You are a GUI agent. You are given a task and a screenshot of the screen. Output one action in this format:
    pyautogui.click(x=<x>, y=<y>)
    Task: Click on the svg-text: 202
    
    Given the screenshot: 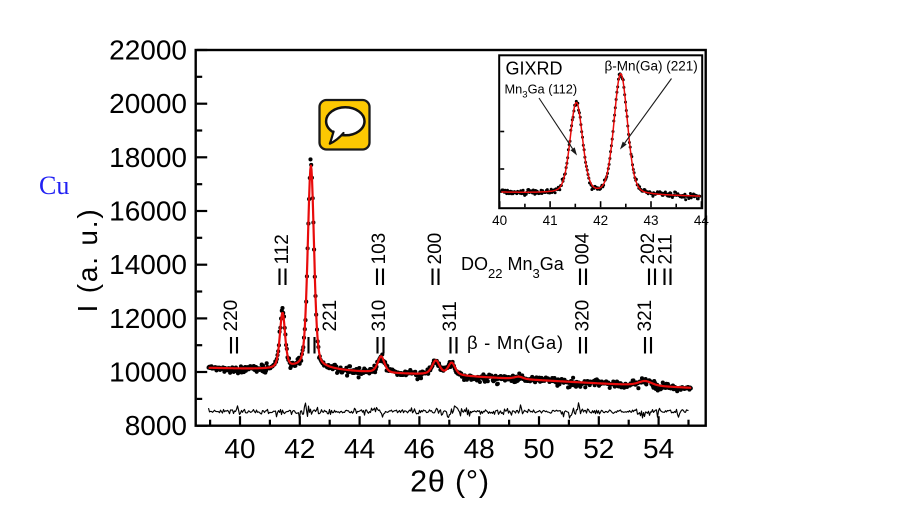 What is the action you would take?
    pyautogui.click(x=648, y=249)
    